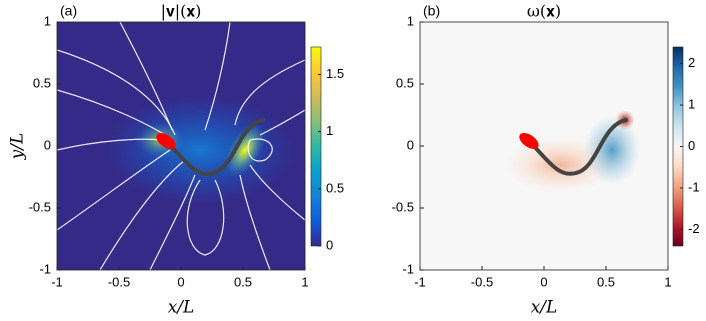  What do you see at coordinates (316, 146) in the screenshot?
I see `colorbar` at bounding box center [316, 146].